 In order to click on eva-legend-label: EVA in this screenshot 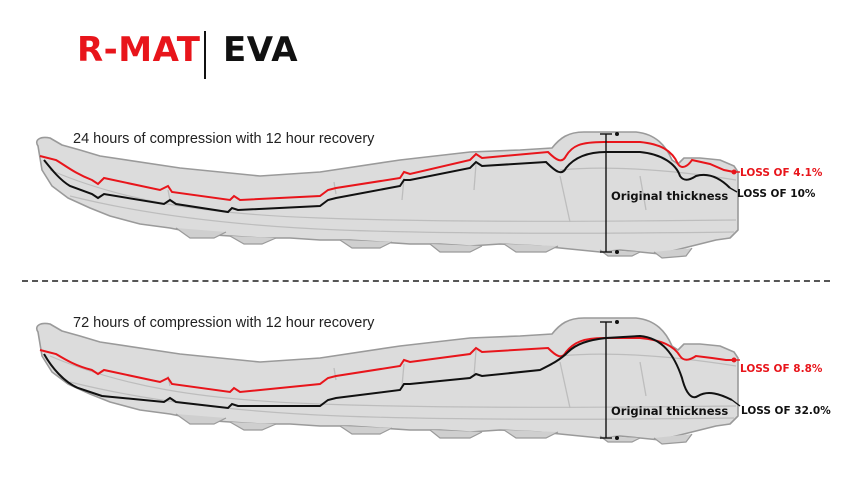, I will do `click(261, 50)`.